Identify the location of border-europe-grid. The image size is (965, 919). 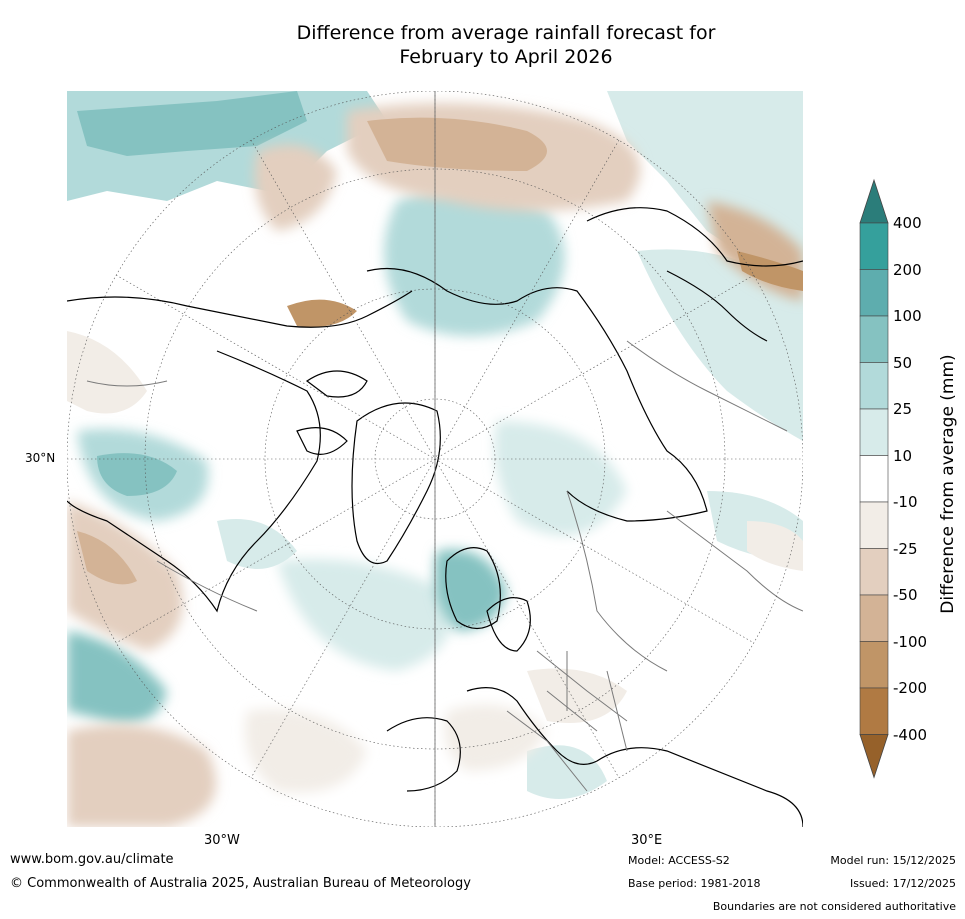
(567, 721).